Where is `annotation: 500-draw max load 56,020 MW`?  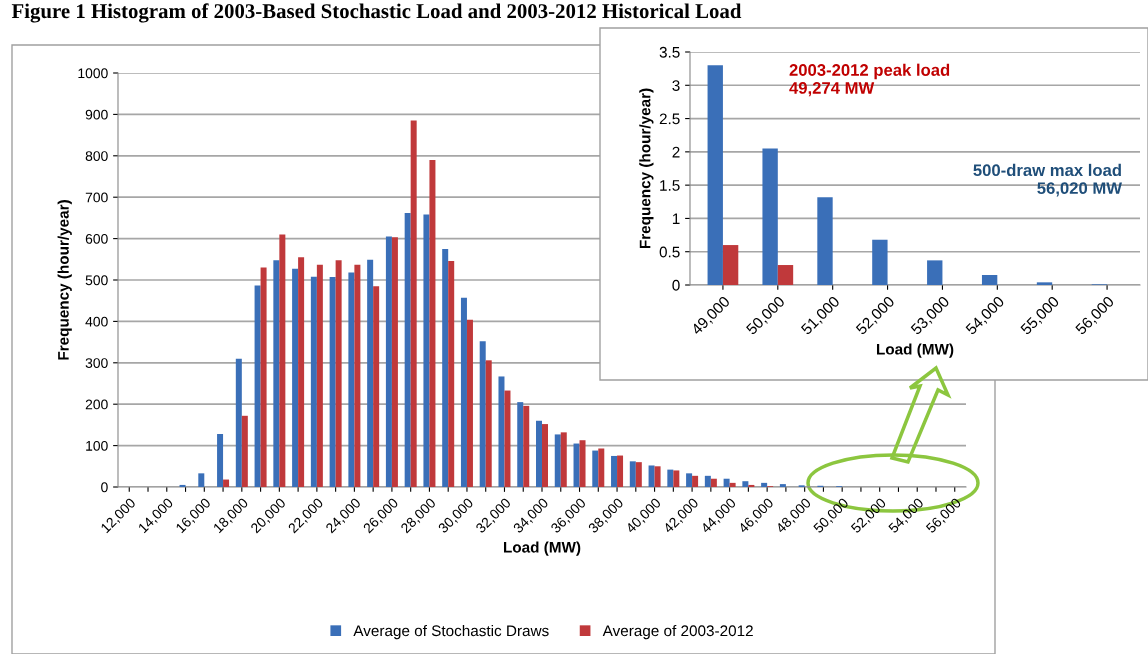 annotation: 500-draw max load 56,020 MW is located at coordinates (1047, 180).